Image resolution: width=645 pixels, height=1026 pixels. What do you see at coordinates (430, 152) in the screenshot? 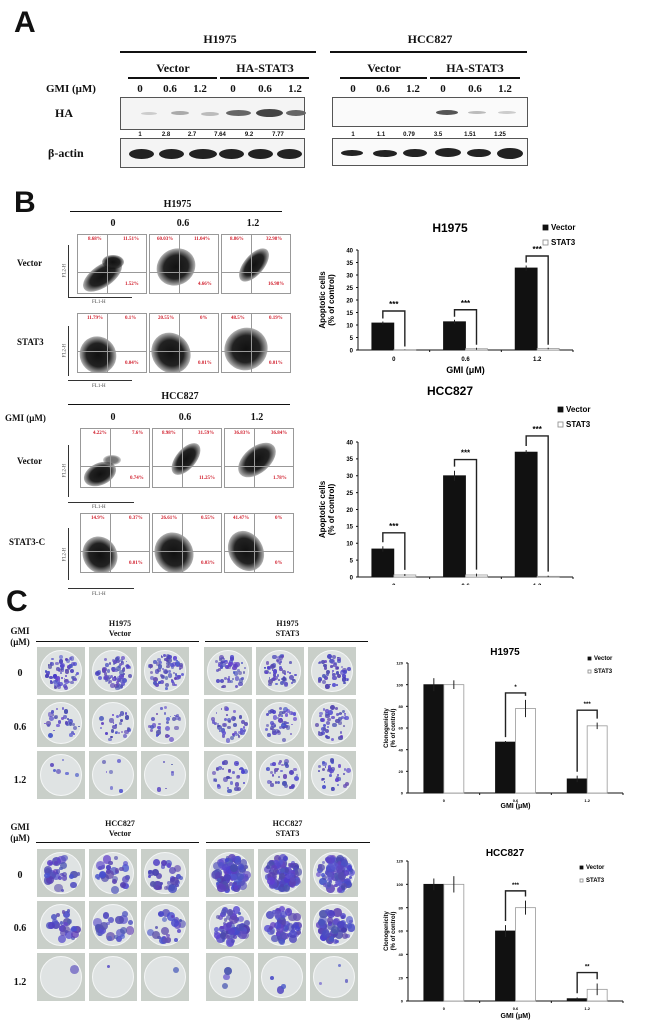
I see `western-blot-actin-hcc827` at bounding box center [430, 152].